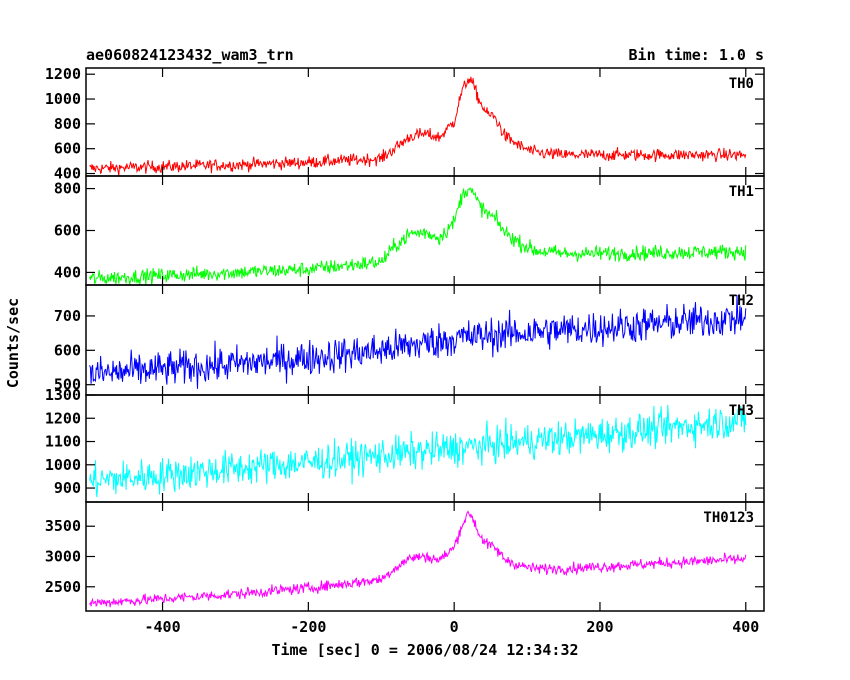 This screenshot has width=850, height=680. Describe the element at coordinates (67, 316) in the screenshot. I see `y-tick-label: 700` at that location.